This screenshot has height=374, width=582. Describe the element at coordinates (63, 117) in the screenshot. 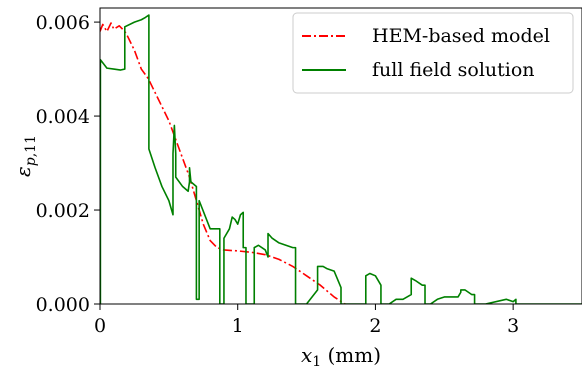

I see `y-tick-label: 0.004` at that location.